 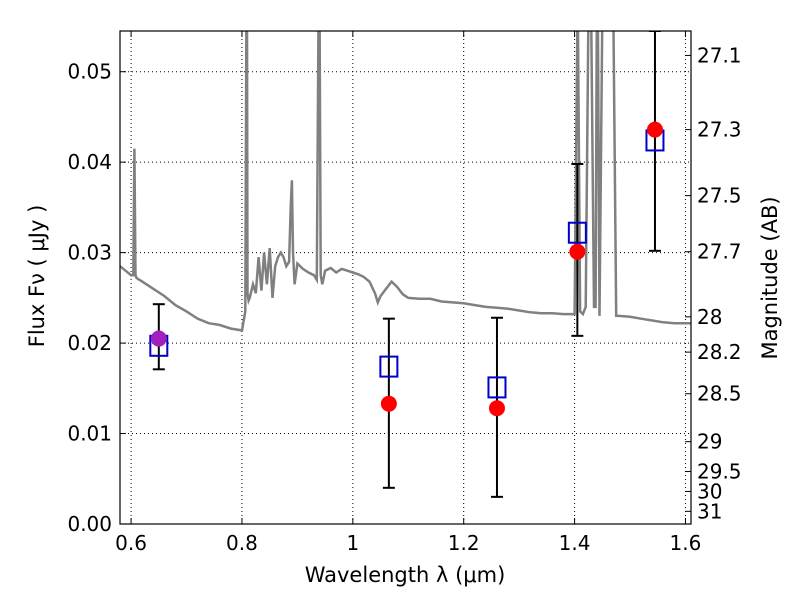 I want to click on y2-tick-label: 31, so click(x=709, y=511).